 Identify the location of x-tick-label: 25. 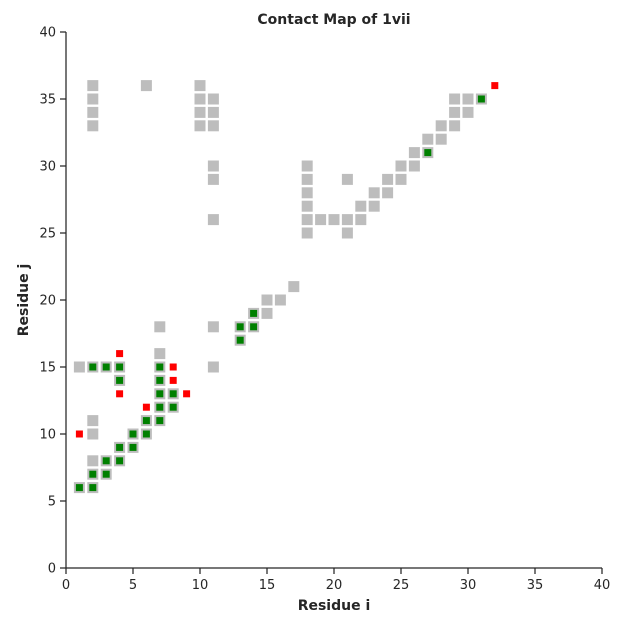
(401, 585).